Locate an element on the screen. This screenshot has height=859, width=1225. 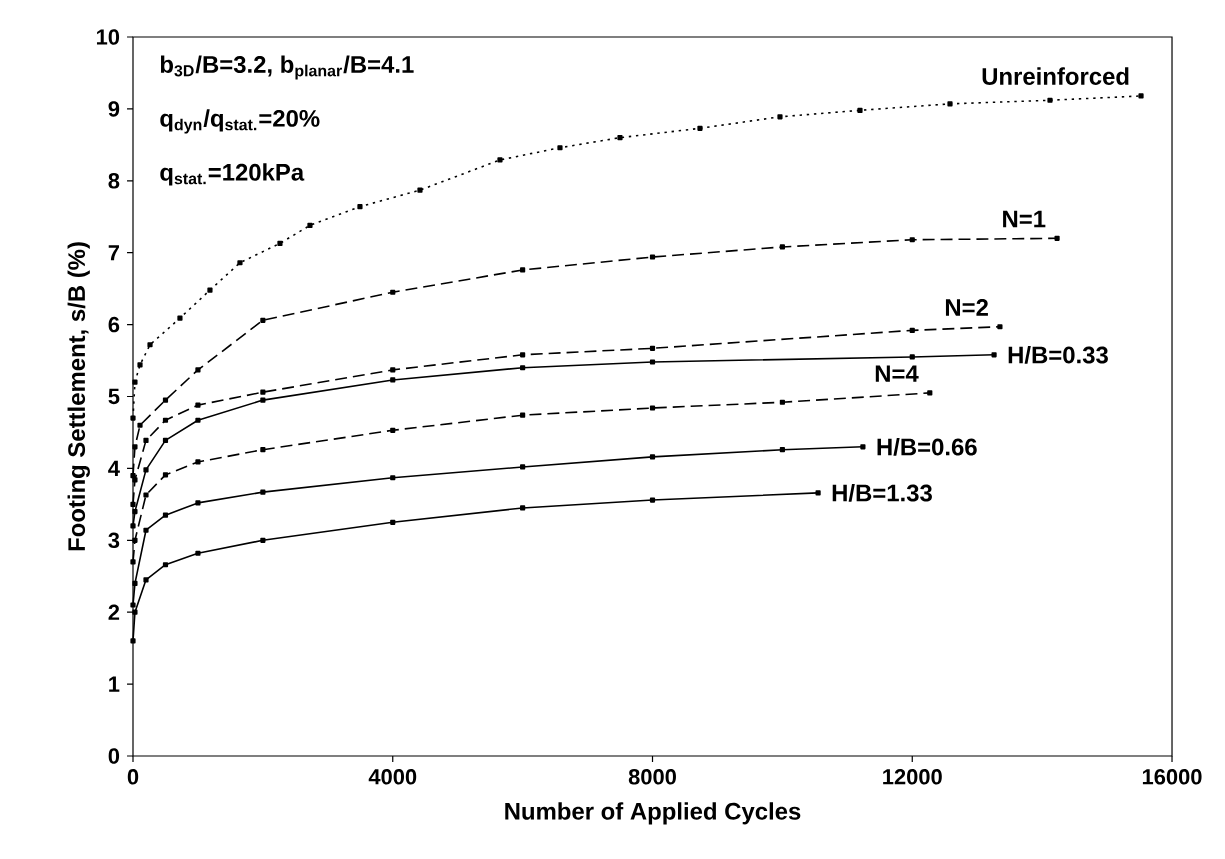
x-tick-label: 0 is located at coordinates (133, 777).